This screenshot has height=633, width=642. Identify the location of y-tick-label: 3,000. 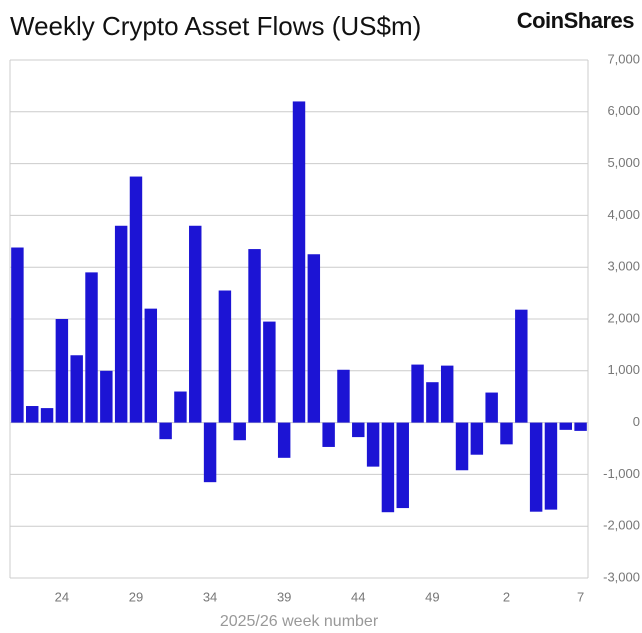
(623, 266).